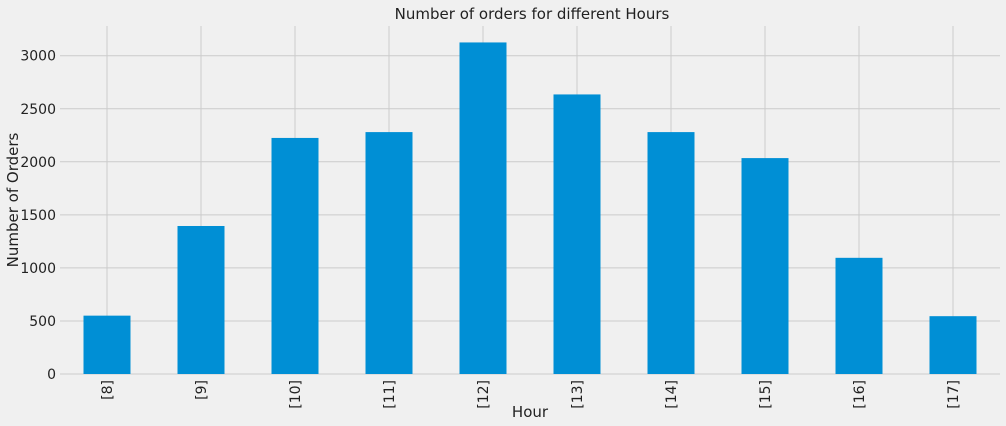 This screenshot has height=426, width=1006. I want to click on y-axis-title: Number of Orders, so click(13, 199).